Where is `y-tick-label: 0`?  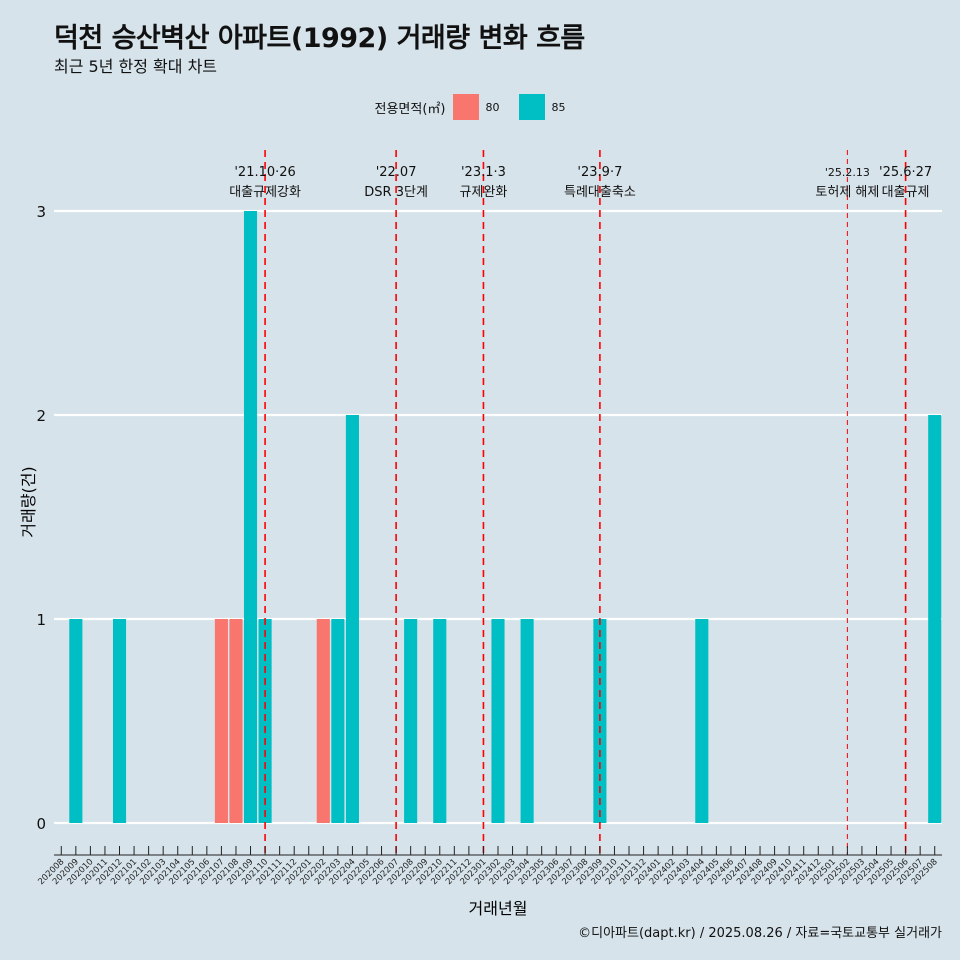 y-tick-label: 0 is located at coordinates (41, 824).